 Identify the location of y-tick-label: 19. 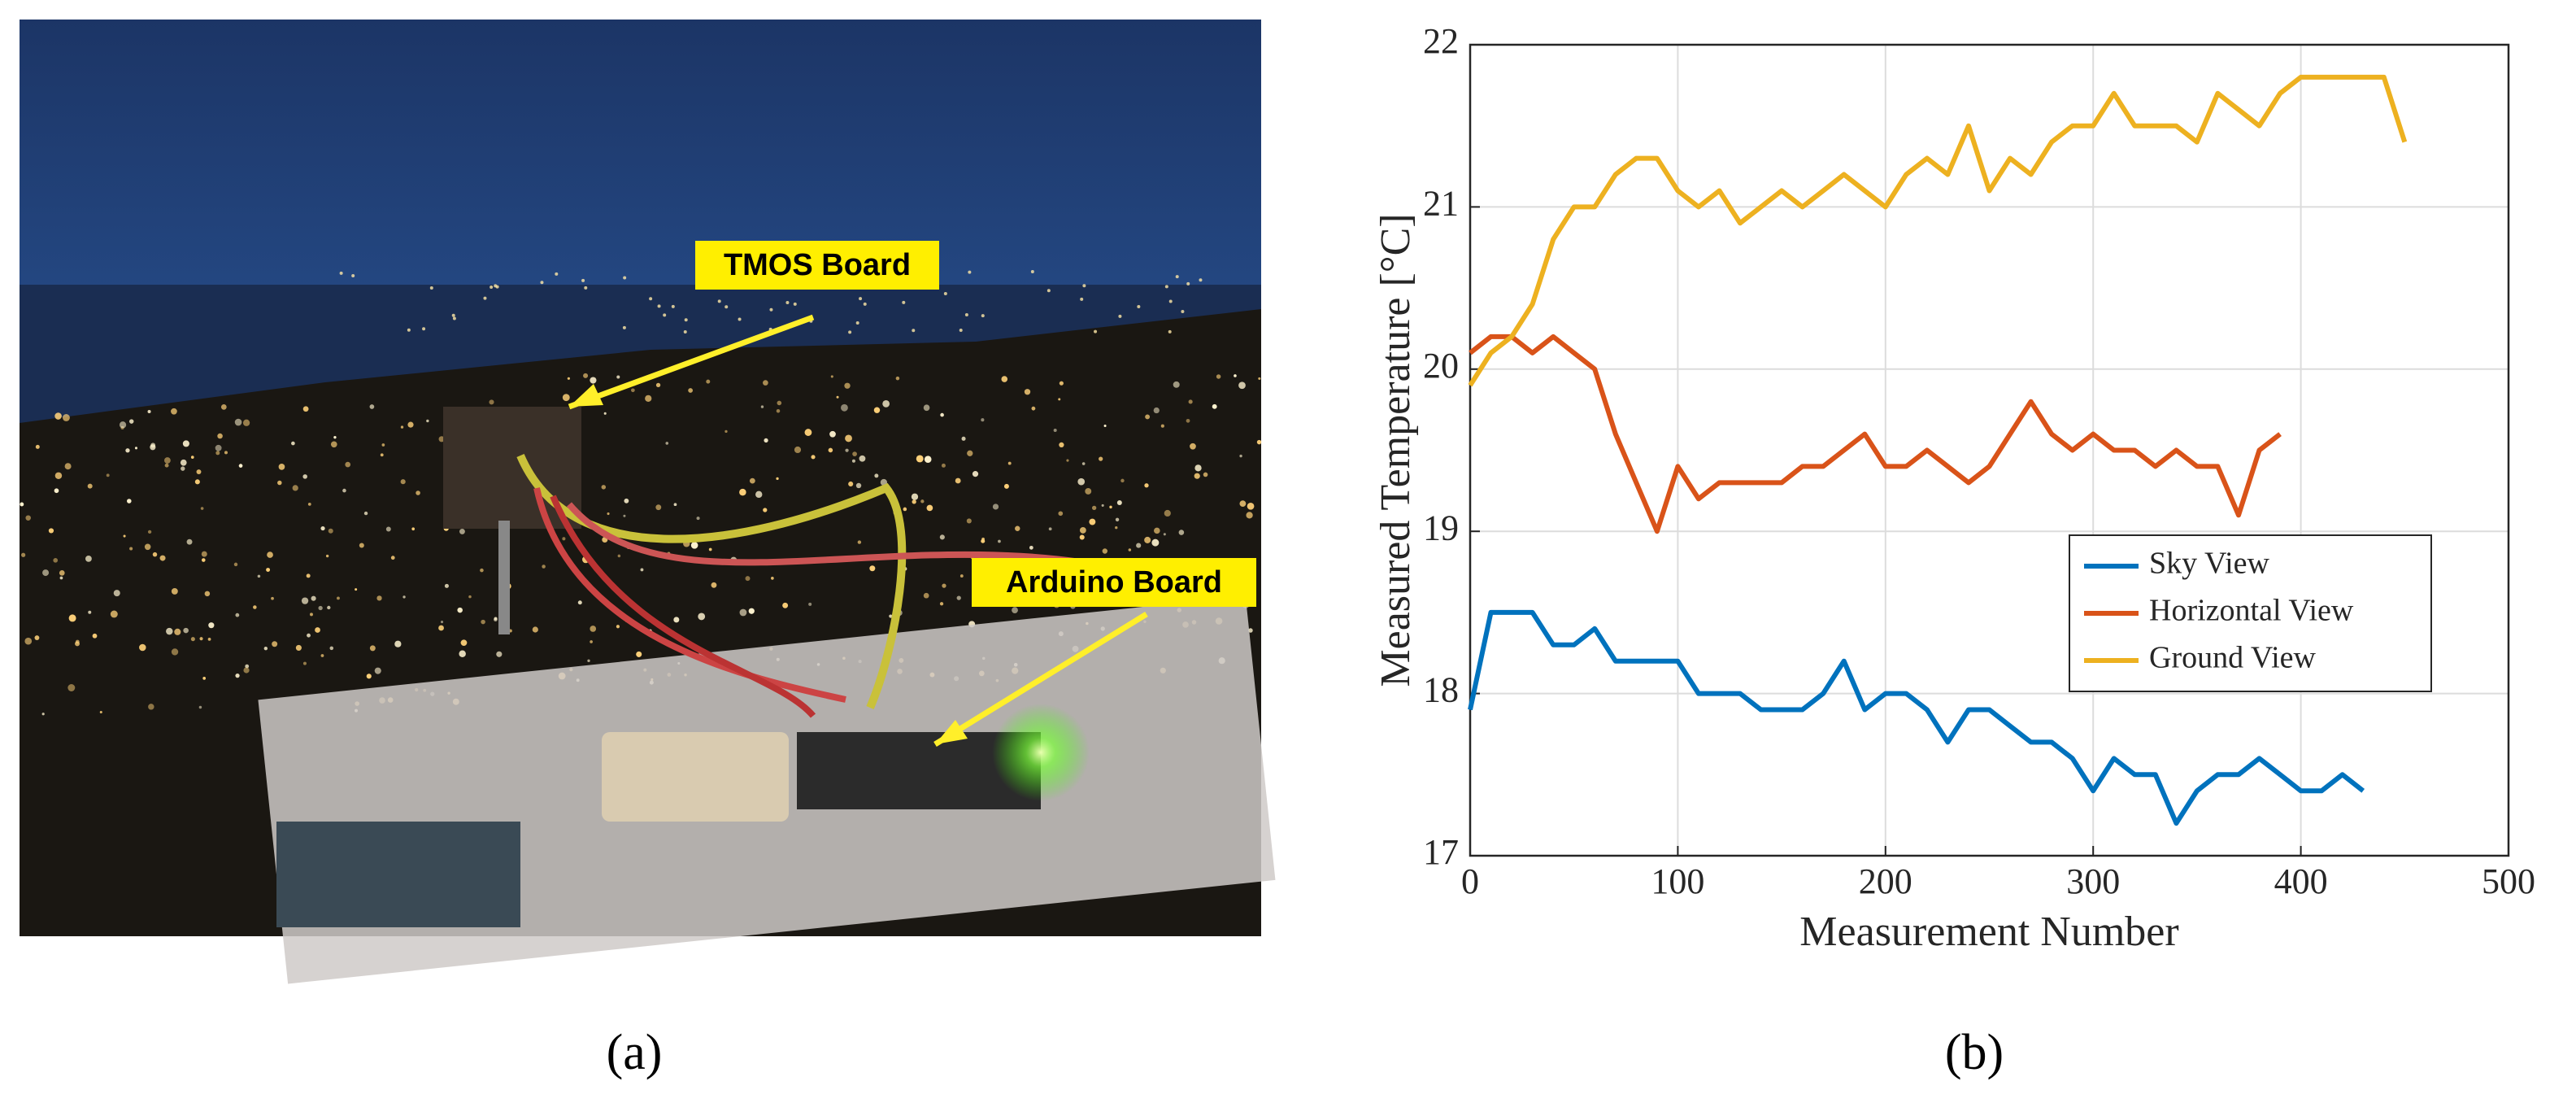
(1441, 527).